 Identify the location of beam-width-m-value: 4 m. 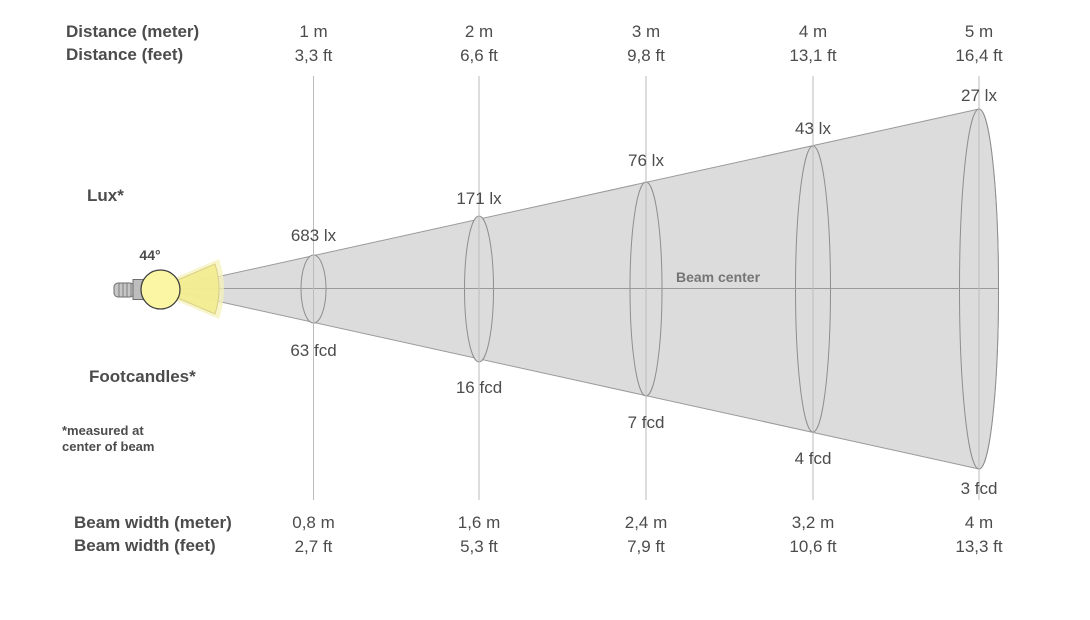
(979, 522).